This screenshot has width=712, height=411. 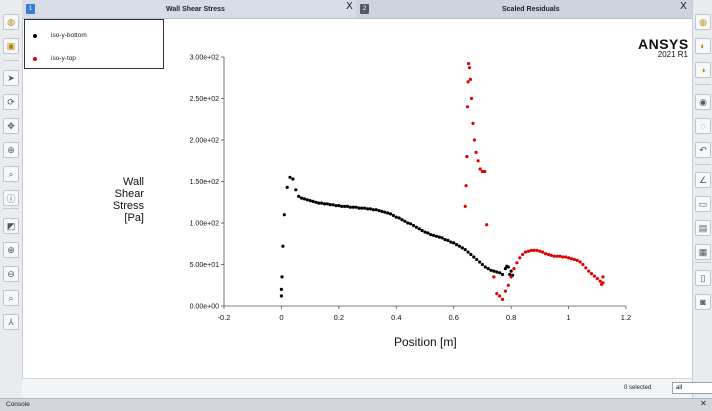 What do you see at coordinates (11, 322) in the screenshot?
I see `axes-icon: ⅄` at bounding box center [11, 322].